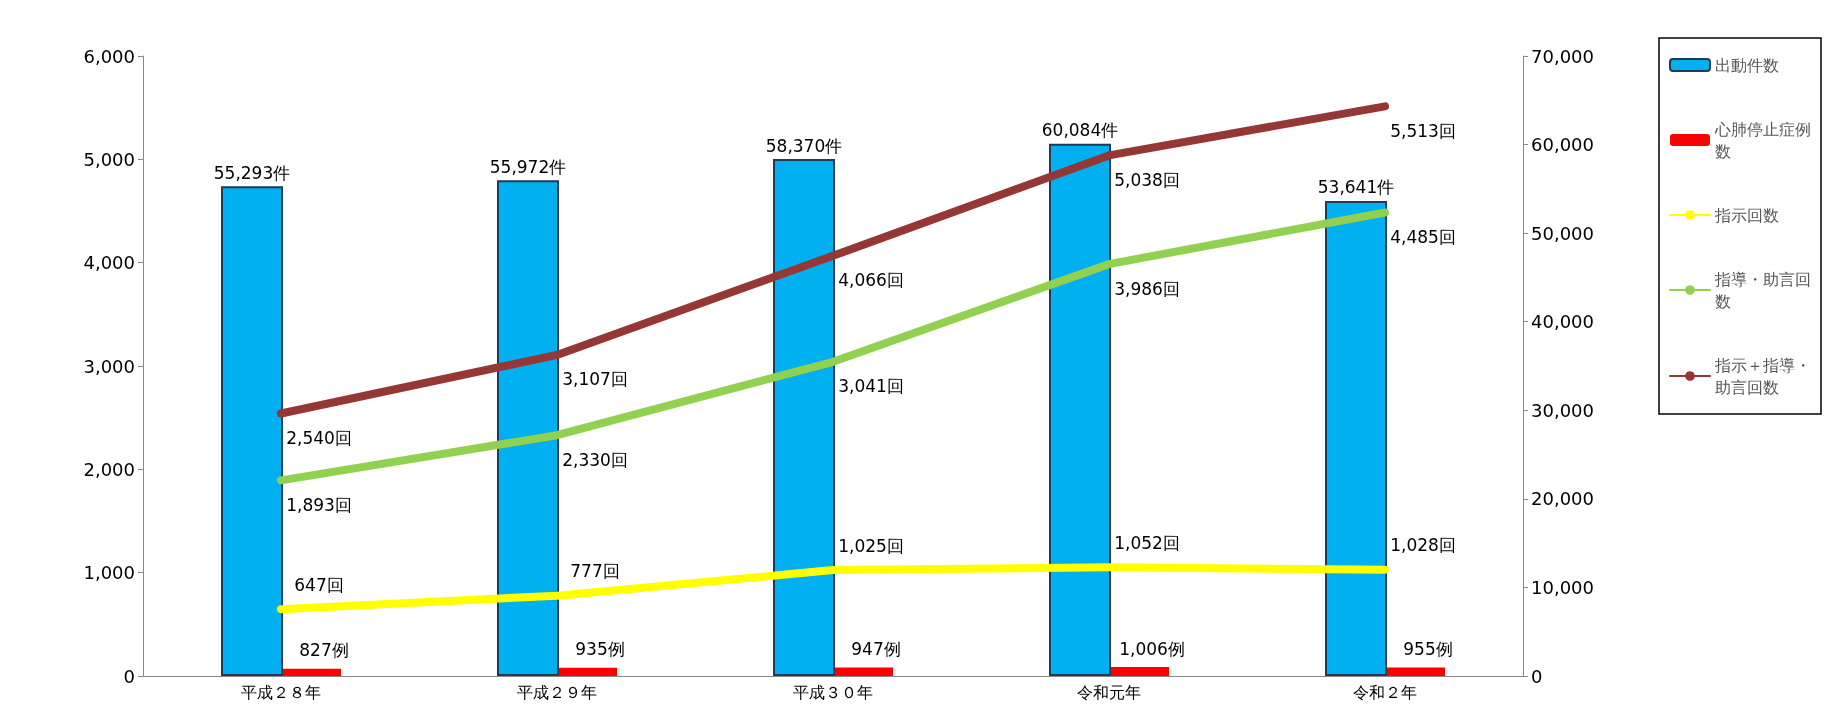 Image resolution: width=1845 pixels, height=728 pixels. What do you see at coordinates (1428, 649) in the screenshot?
I see `data-label: 955例` at bounding box center [1428, 649].